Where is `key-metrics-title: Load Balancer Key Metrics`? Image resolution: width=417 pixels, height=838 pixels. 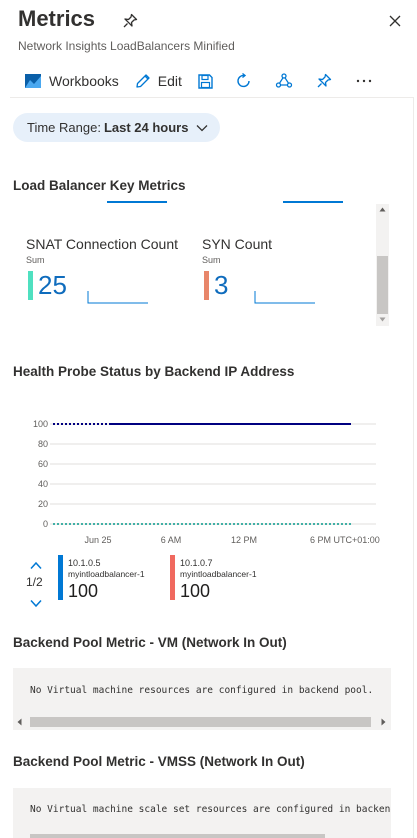 key-metrics-title: Load Balancer Key Metrics is located at coordinates (99, 185).